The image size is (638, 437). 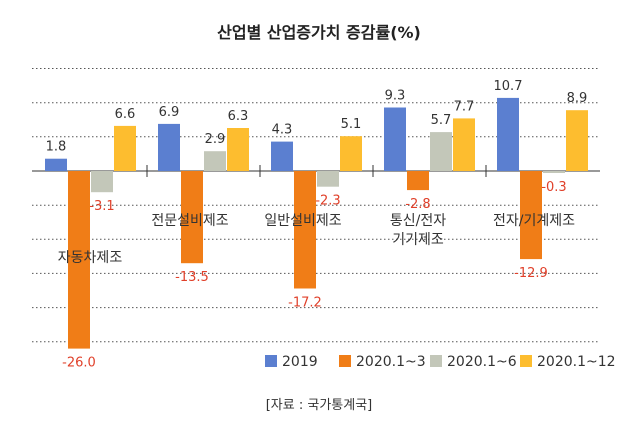 I want to click on data-label: 9.3, so click(x=395, y=96).